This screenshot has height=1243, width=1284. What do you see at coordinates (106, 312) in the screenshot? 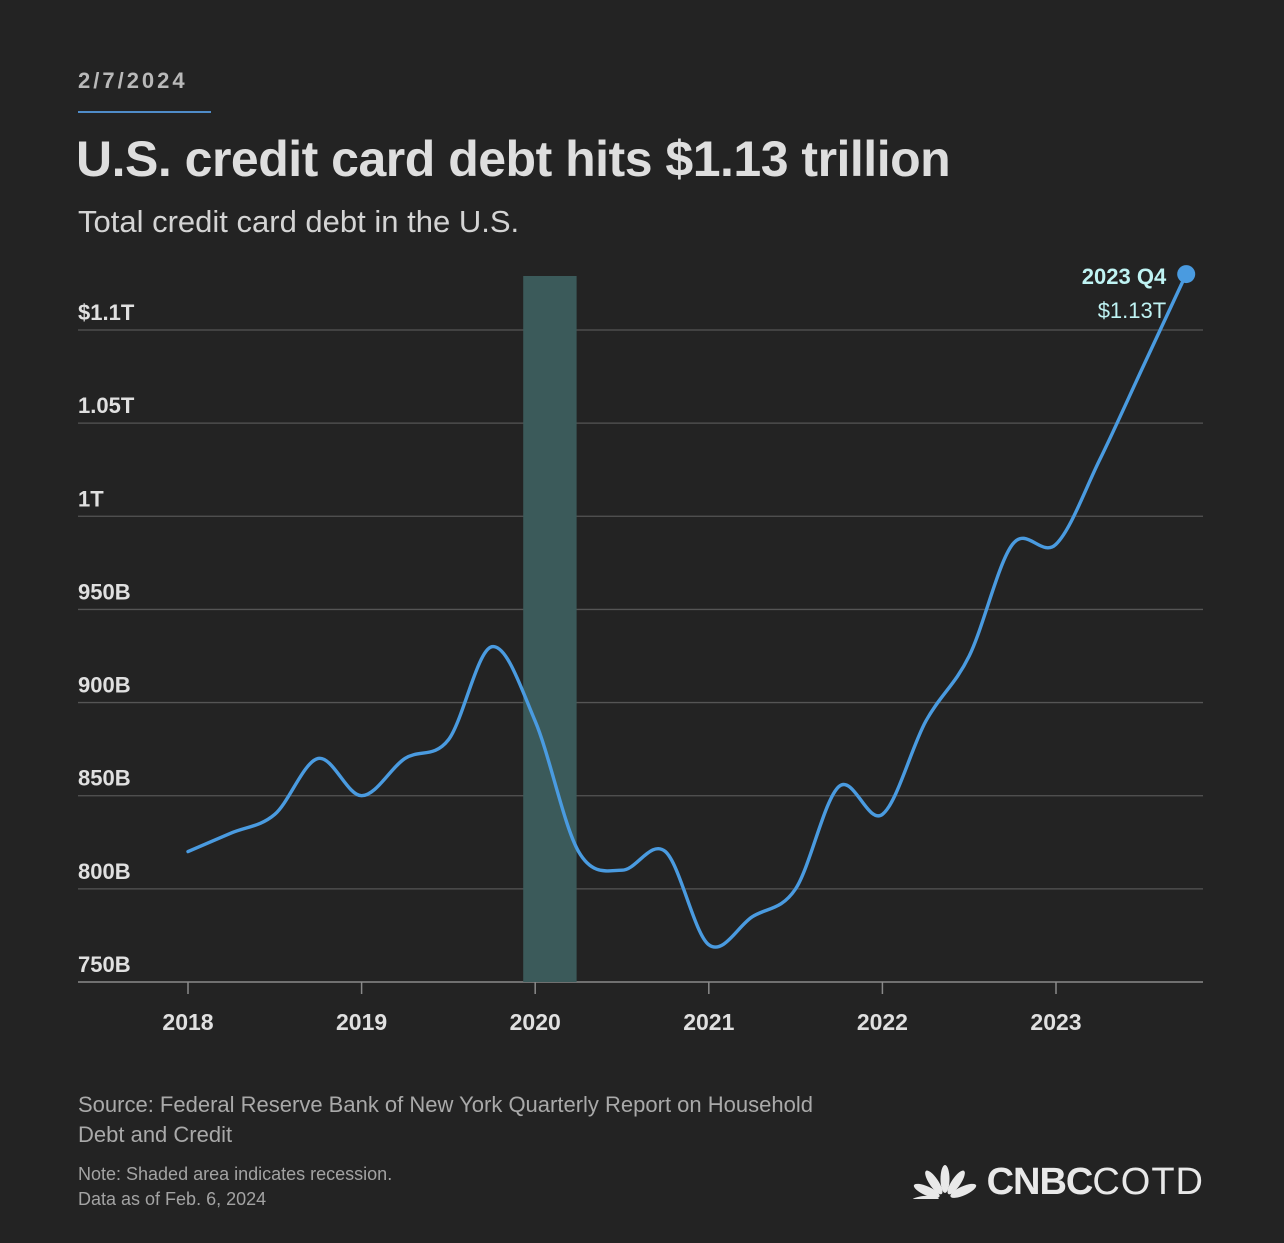
I see `y-tick-label: $1.1T` at bounding box center [106, 312].